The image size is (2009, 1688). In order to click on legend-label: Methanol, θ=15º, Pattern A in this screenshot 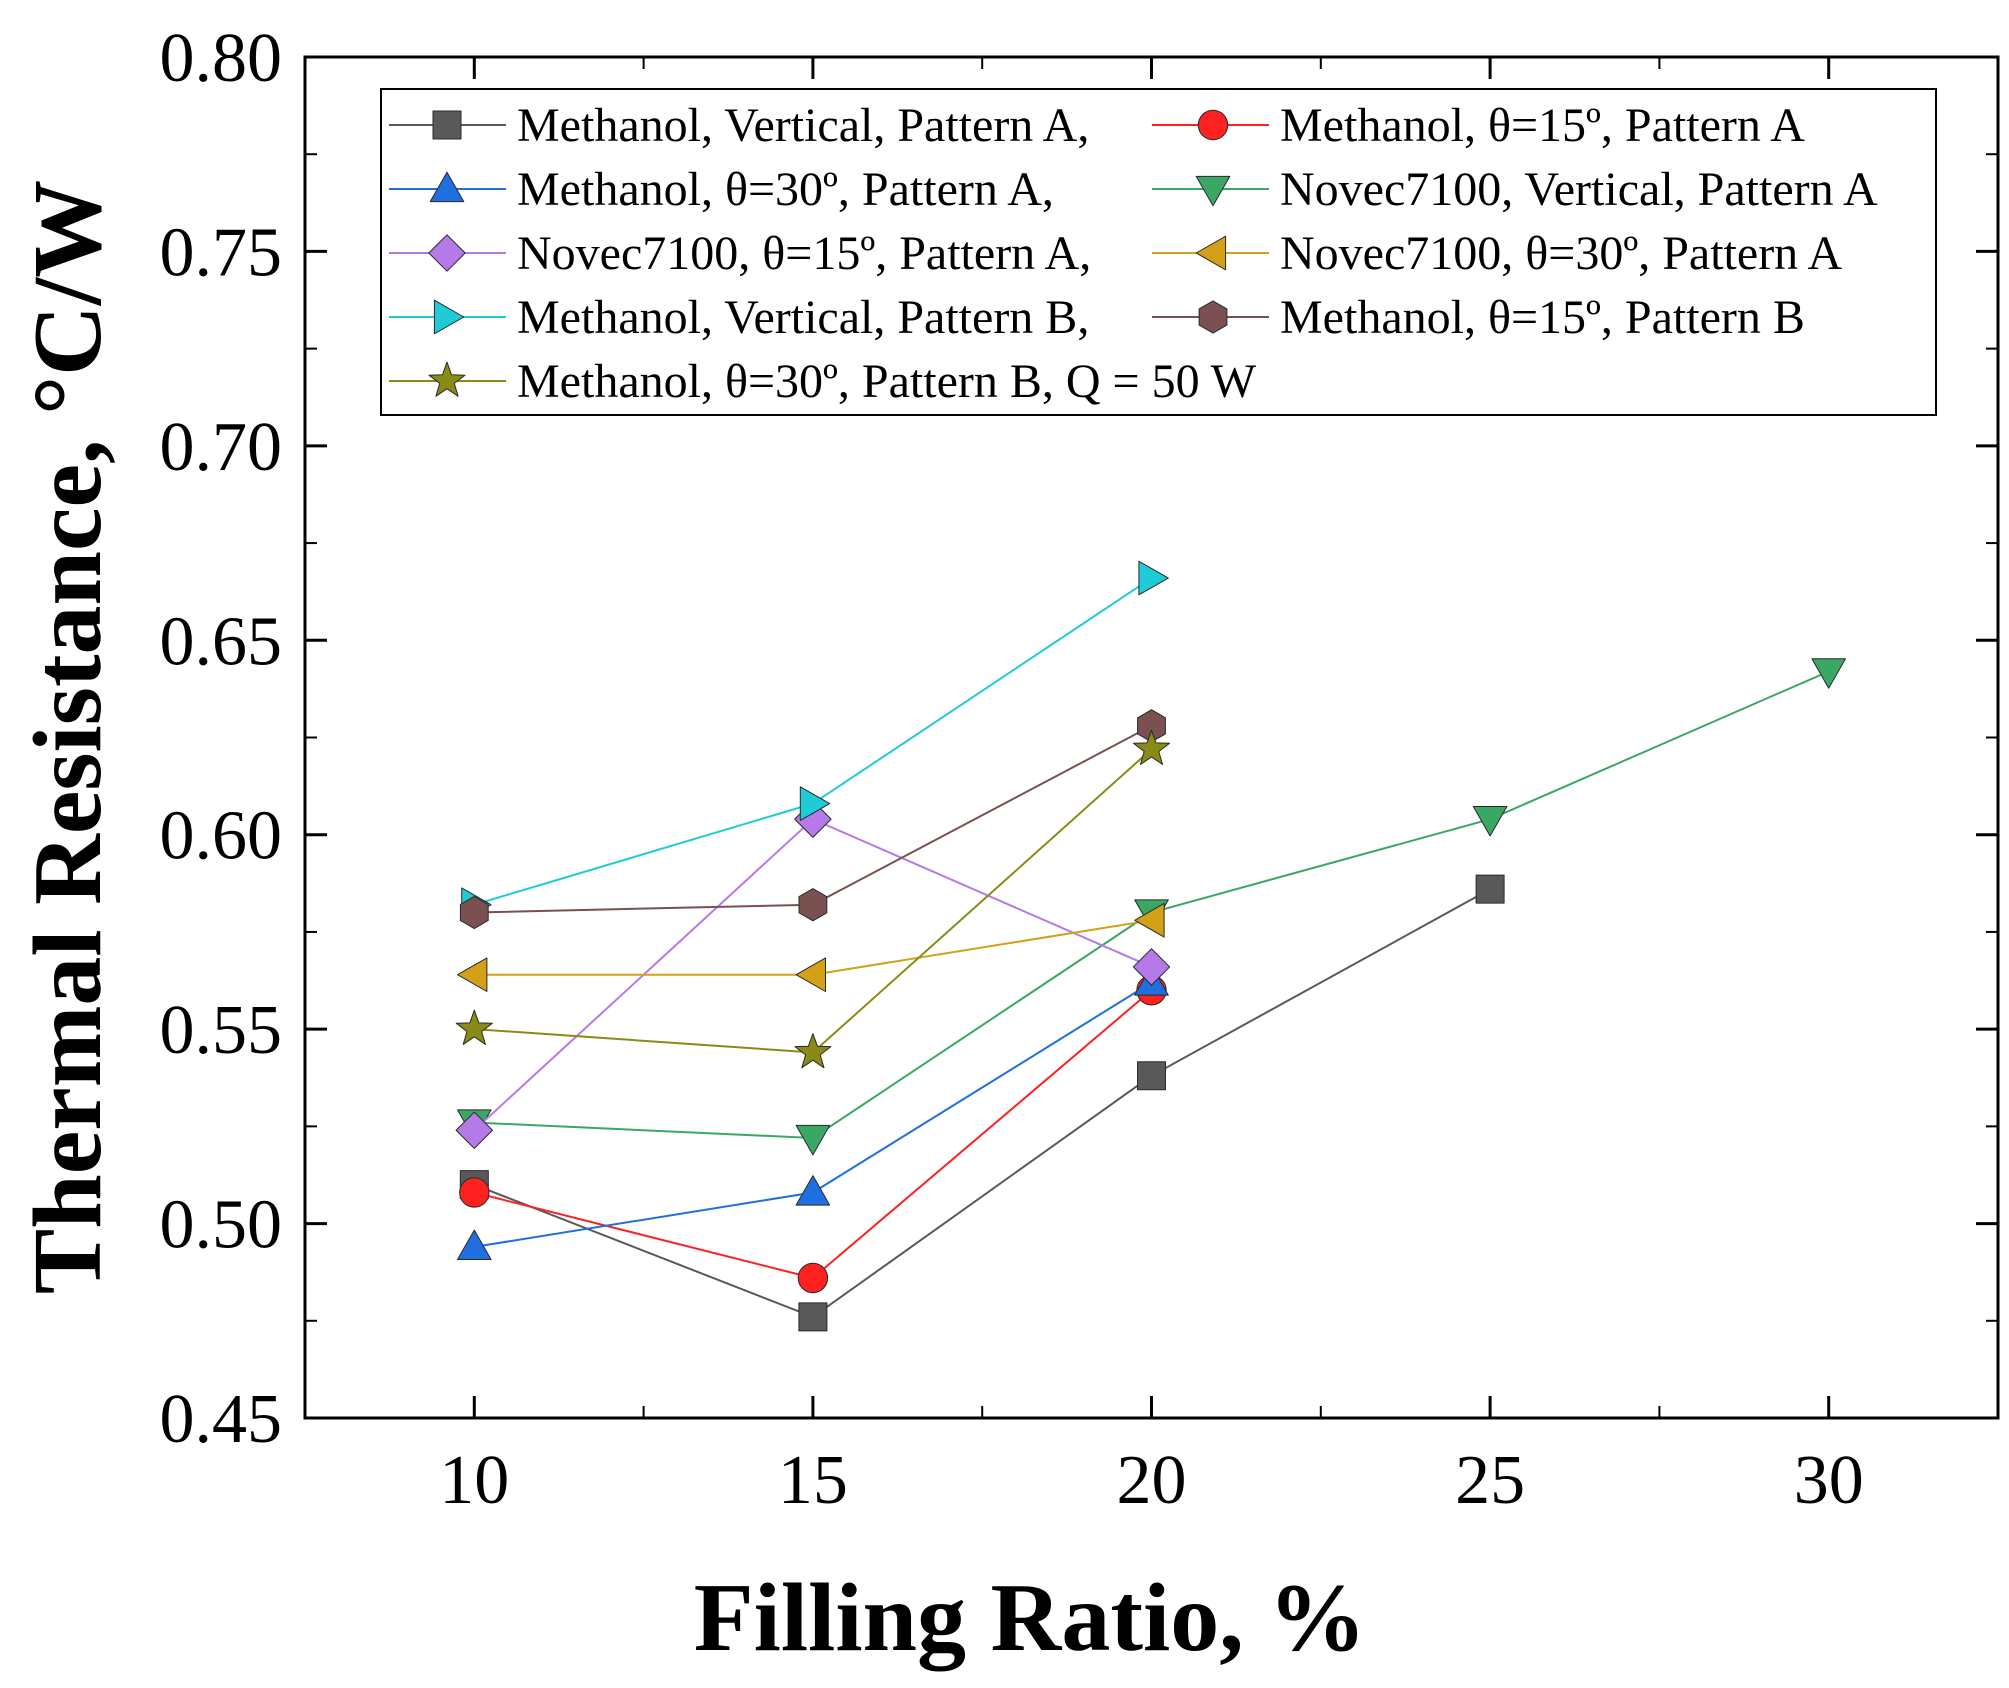, I will do `click(1542, 125)`.